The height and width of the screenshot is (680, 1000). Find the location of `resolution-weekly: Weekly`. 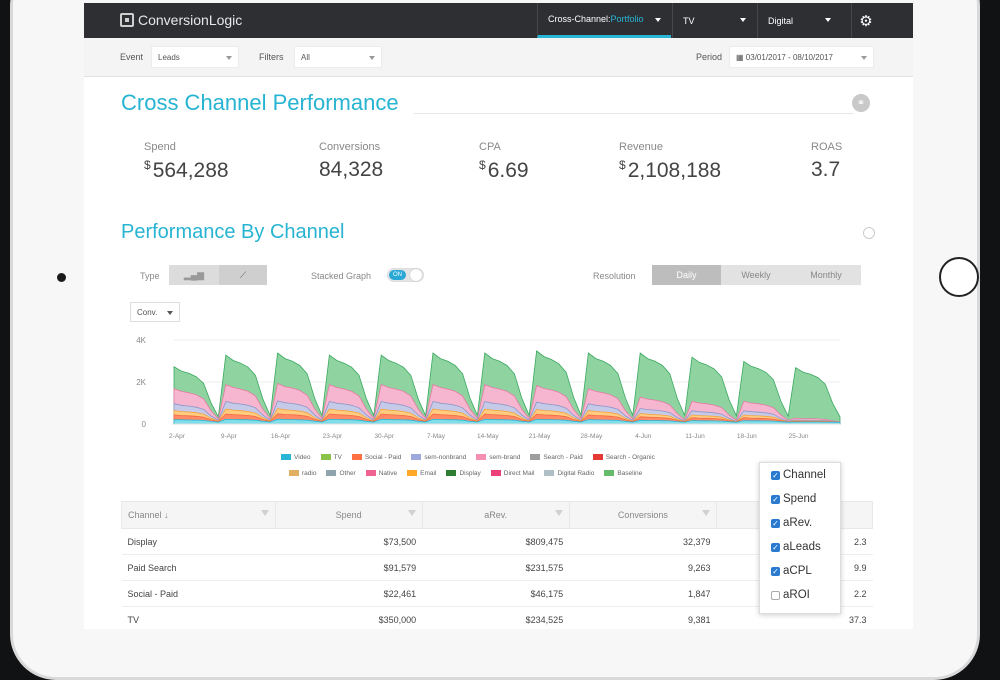

resolution-weekly: Weekly is located at coordinates (756, 275).